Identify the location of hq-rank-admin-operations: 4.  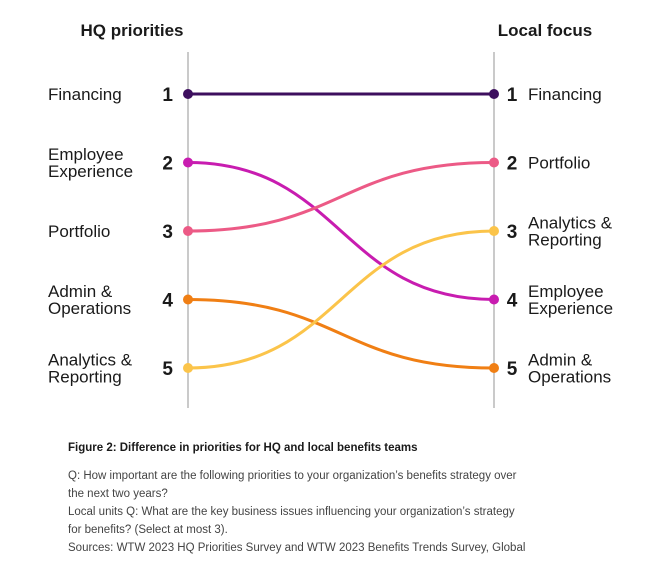
(167, 301).